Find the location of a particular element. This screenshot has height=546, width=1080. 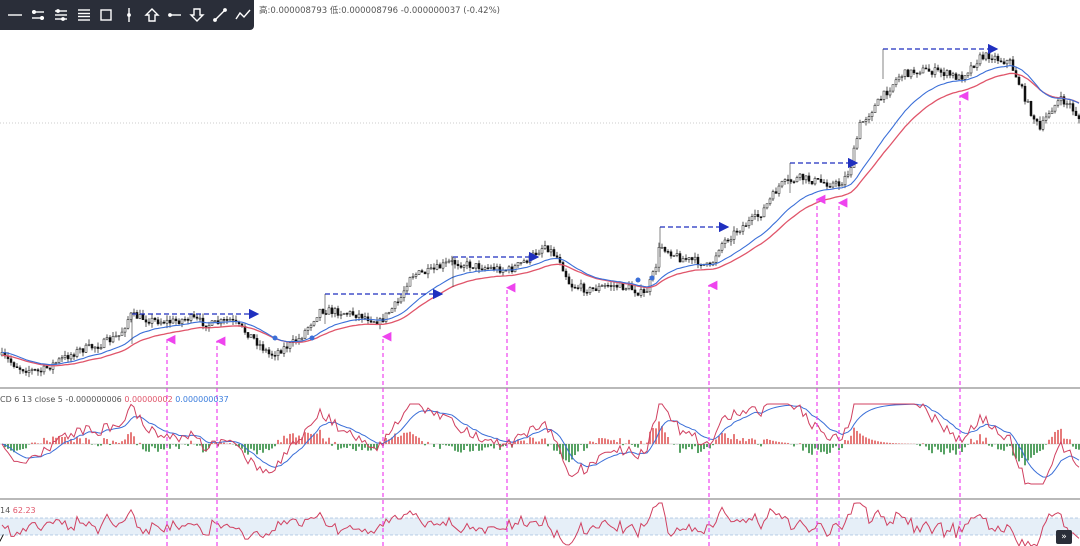

parallel-channel-icon is located at coordinates (38, 15).